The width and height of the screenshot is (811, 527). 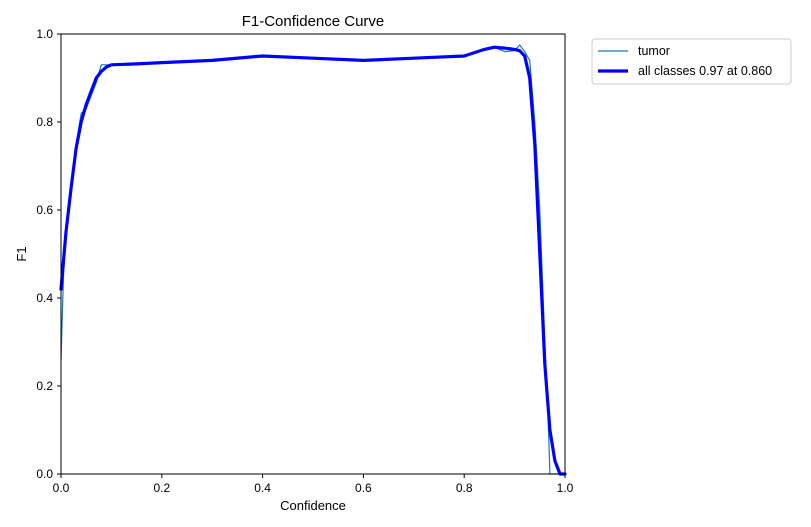 What do you see at coordinates (44, 298) in the screenshot?
I see `y-tick-label: 0.4` at bounding box center [44, 298].